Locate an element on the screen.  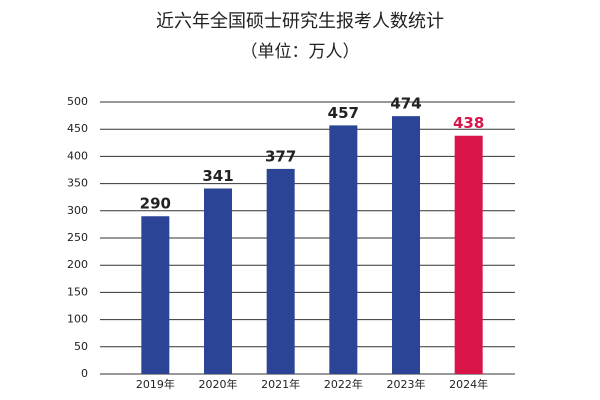
x-tick-label: 2019年 is located at coordinates (155, 384).